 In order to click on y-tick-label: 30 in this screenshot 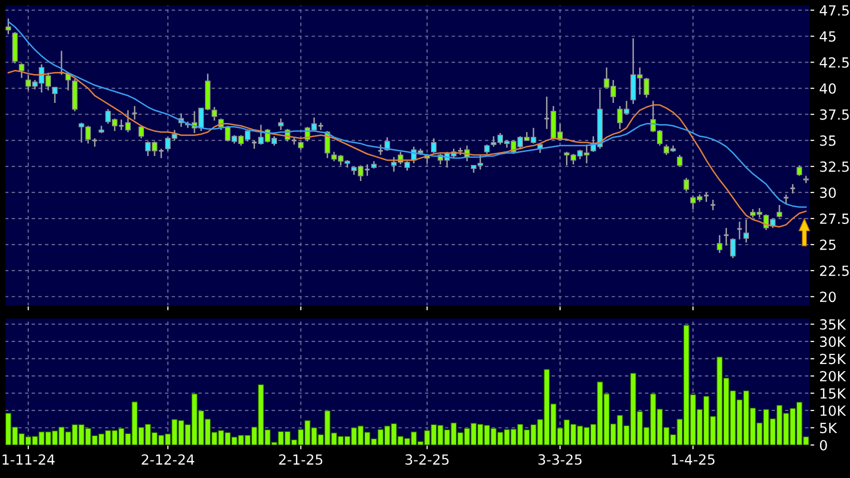, I will do `click(828, 192)`.